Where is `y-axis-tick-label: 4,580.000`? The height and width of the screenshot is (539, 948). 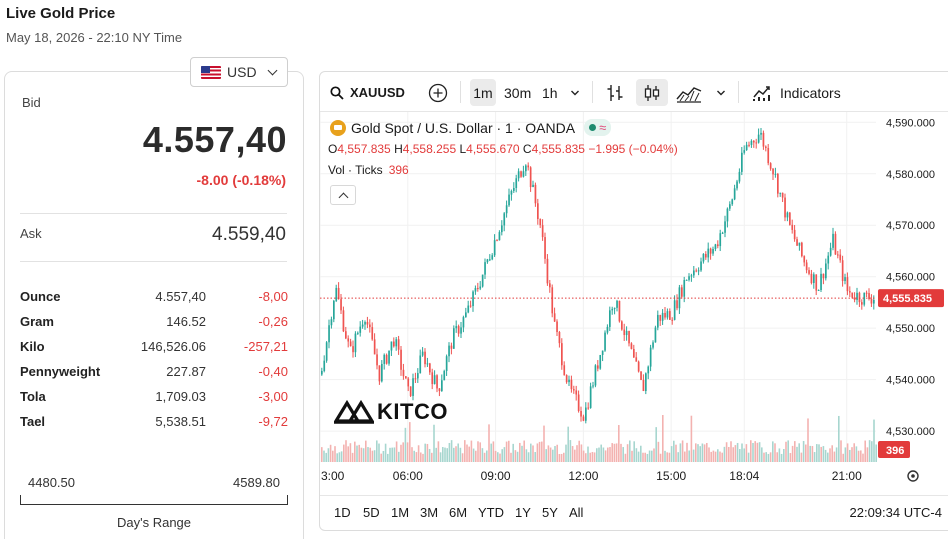
y-axis-tick-label: 4,580.000 is located at coordinates (910, 175).